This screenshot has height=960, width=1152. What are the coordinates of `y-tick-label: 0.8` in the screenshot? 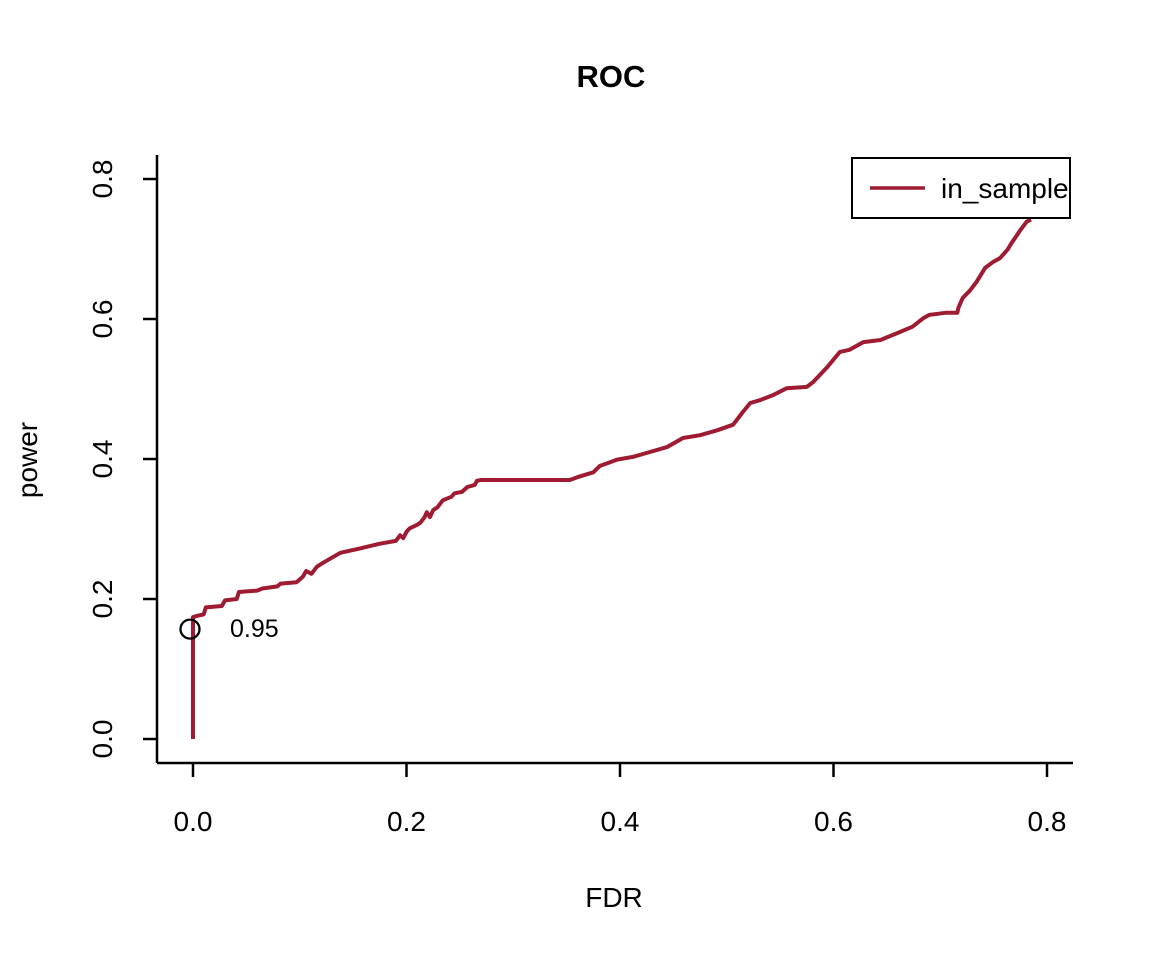 It's located at (102, 179).